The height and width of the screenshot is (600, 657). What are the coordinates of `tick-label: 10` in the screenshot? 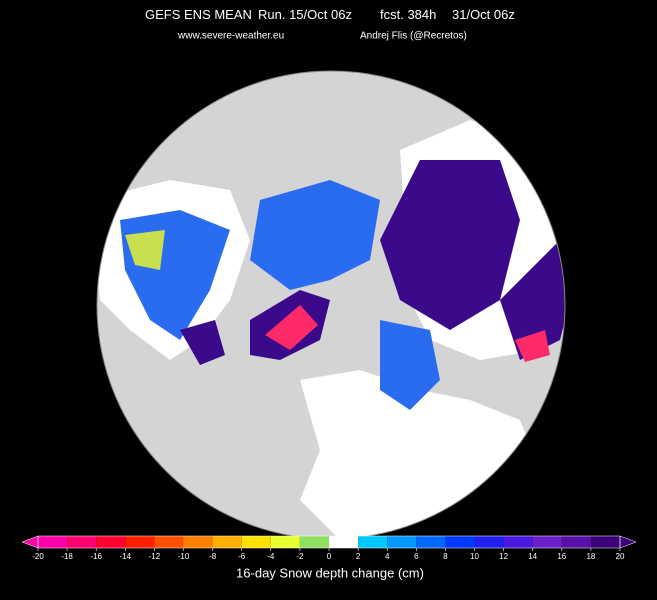 It's located at (474, 556).